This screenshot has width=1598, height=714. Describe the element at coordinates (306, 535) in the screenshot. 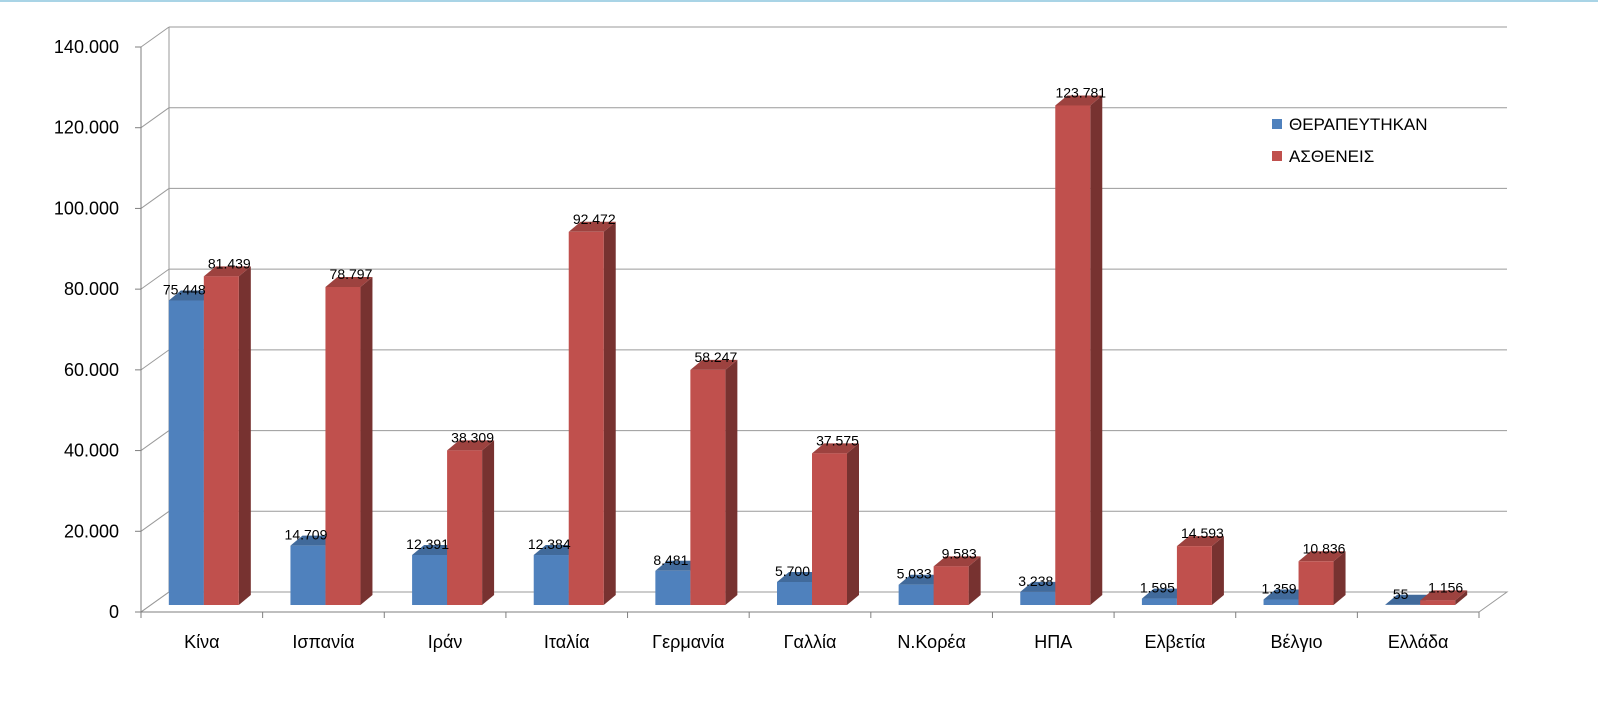

I see `data-label: 14.709` at that location.